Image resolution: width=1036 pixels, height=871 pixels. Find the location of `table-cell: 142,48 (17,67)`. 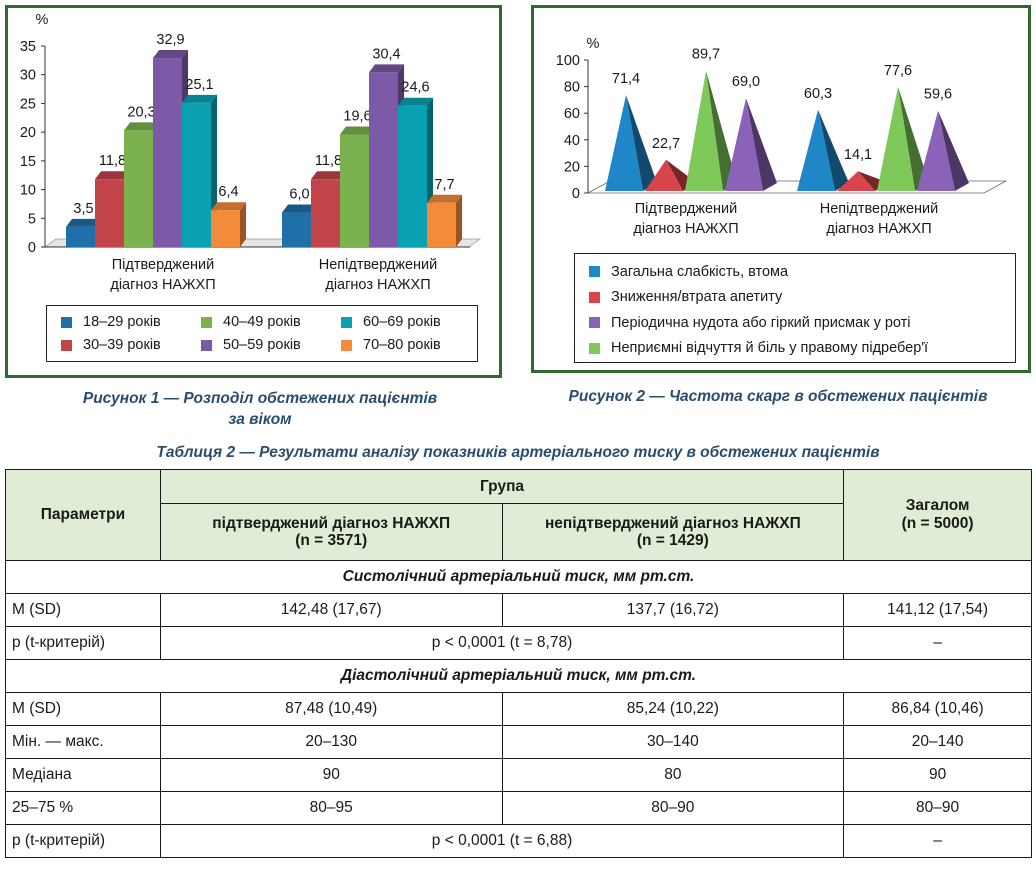

table-cell: 142,48 (17,67) is located at coordinates (331, 610).